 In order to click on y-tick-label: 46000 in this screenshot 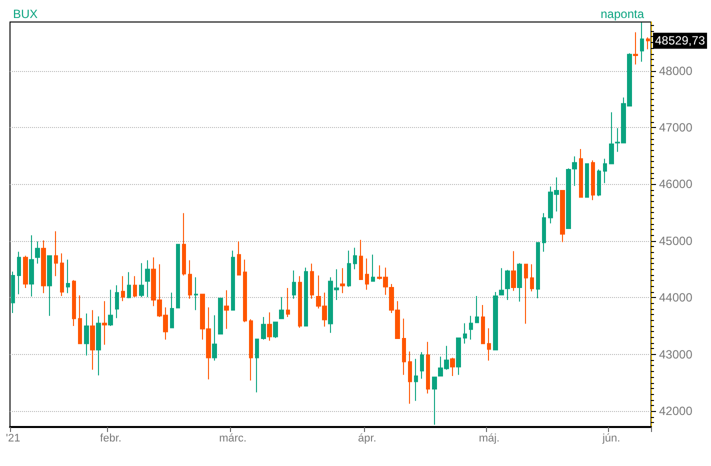, I will do `click(676, 184)`.